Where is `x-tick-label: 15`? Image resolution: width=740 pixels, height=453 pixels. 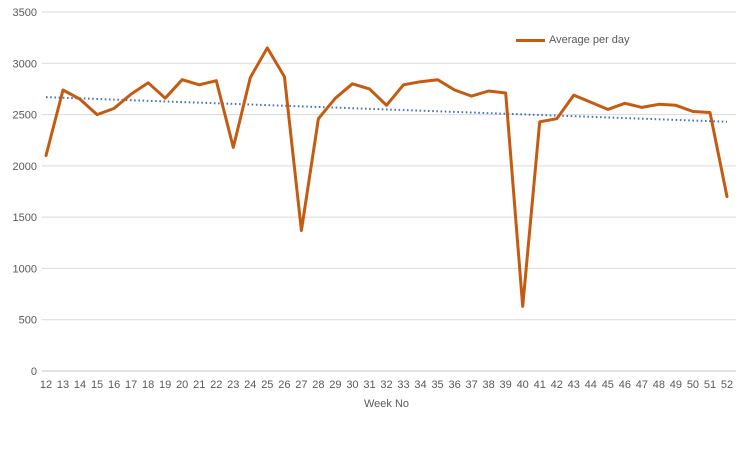
x-tick-label: 15 is located at coordinates (97, 385).